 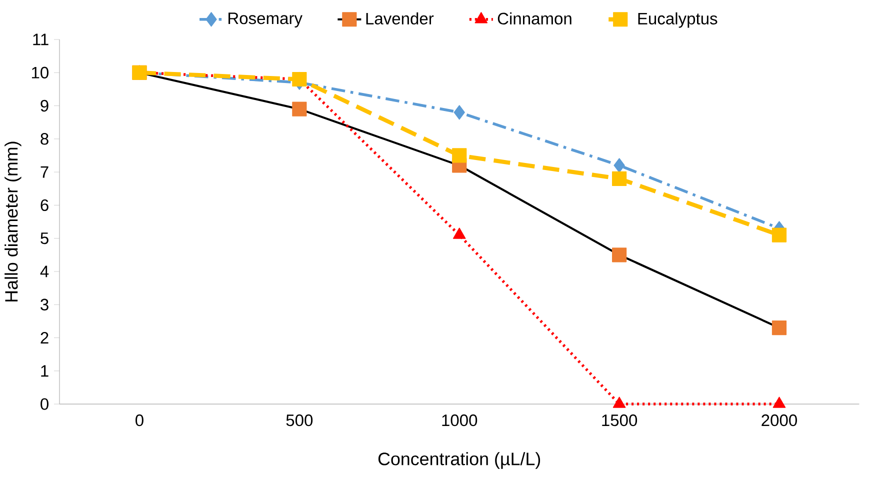 What do you see at coordinates (460, 420) in the screenshot?
I see `x-tick-label: 1000` at bounding box center [460, 420].